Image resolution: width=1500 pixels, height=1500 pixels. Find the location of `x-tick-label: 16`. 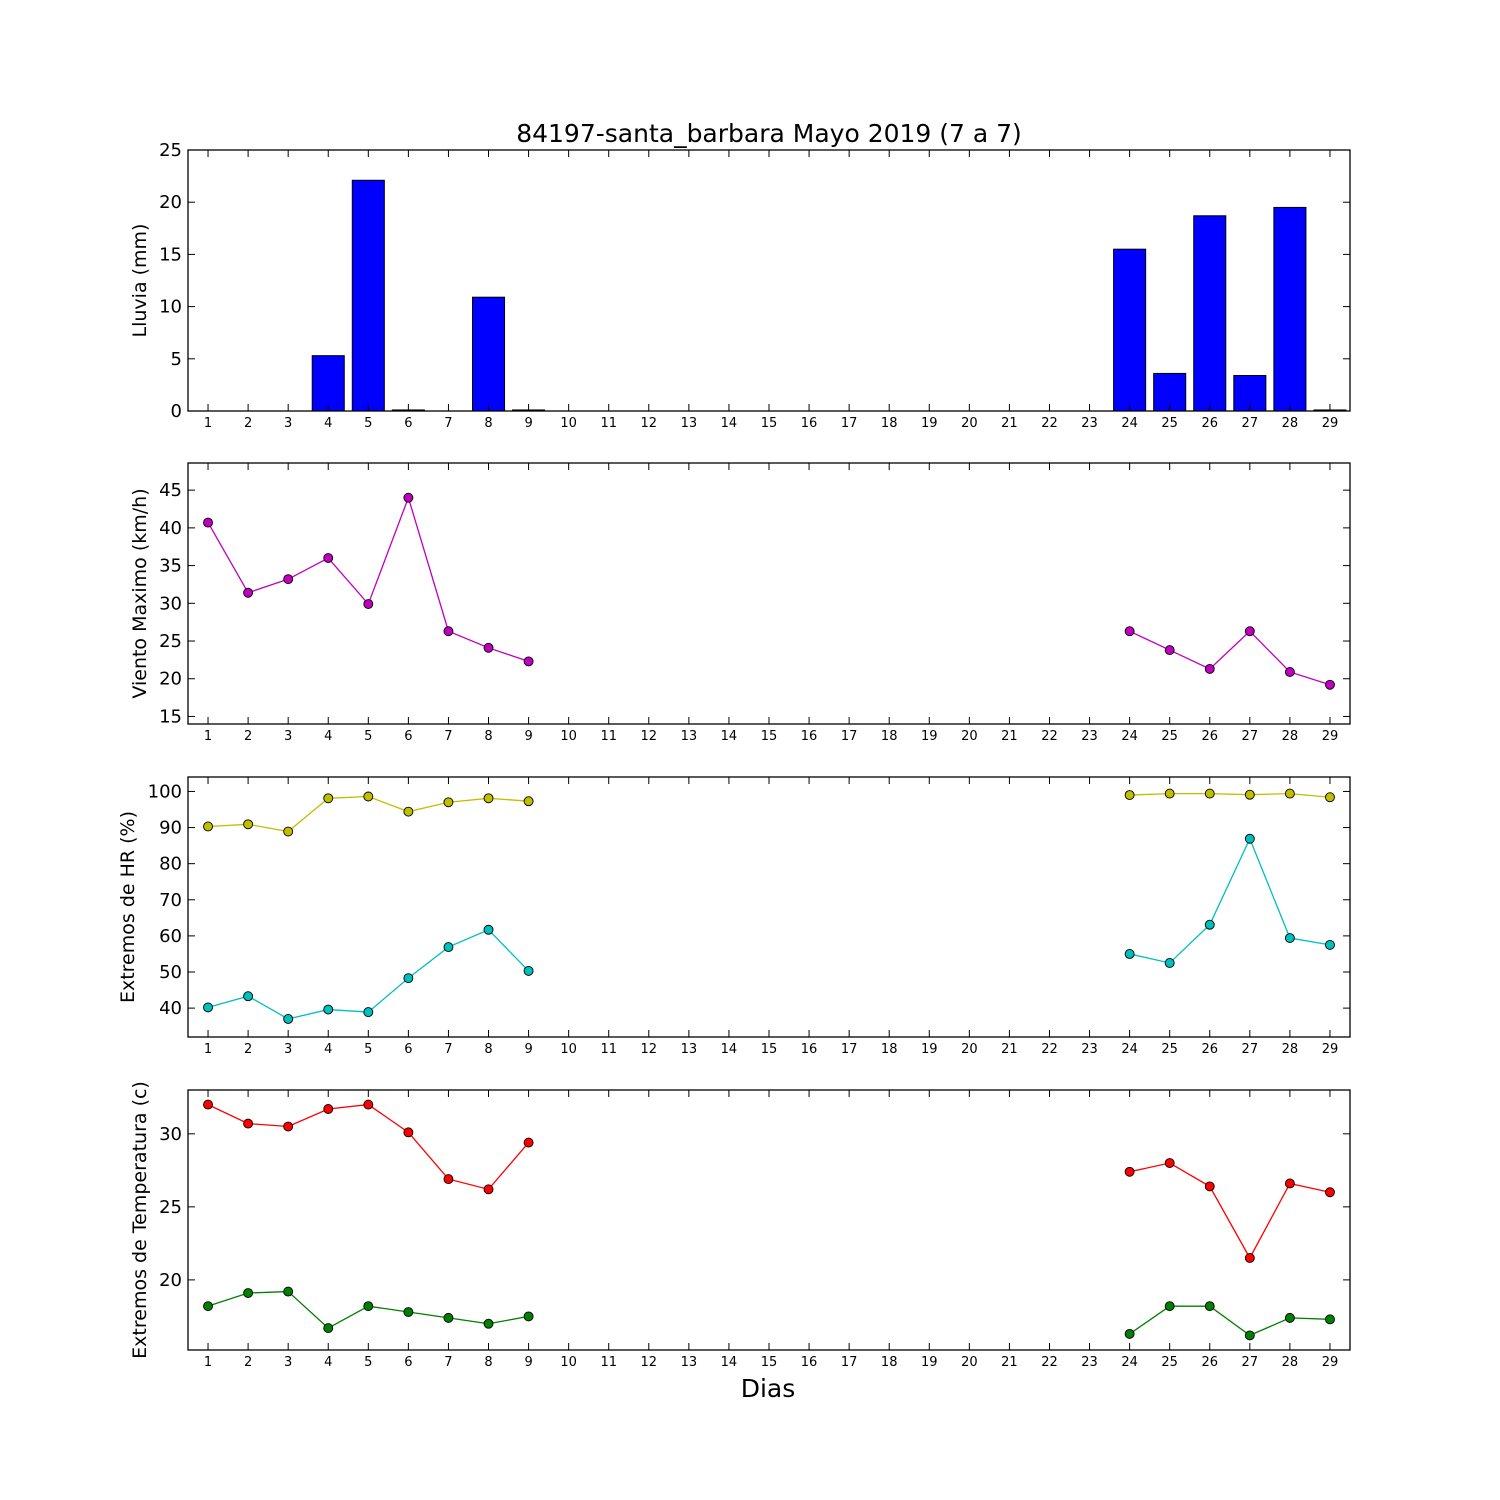

x-tick-label: 16 is located at coordinates (809, 1362).